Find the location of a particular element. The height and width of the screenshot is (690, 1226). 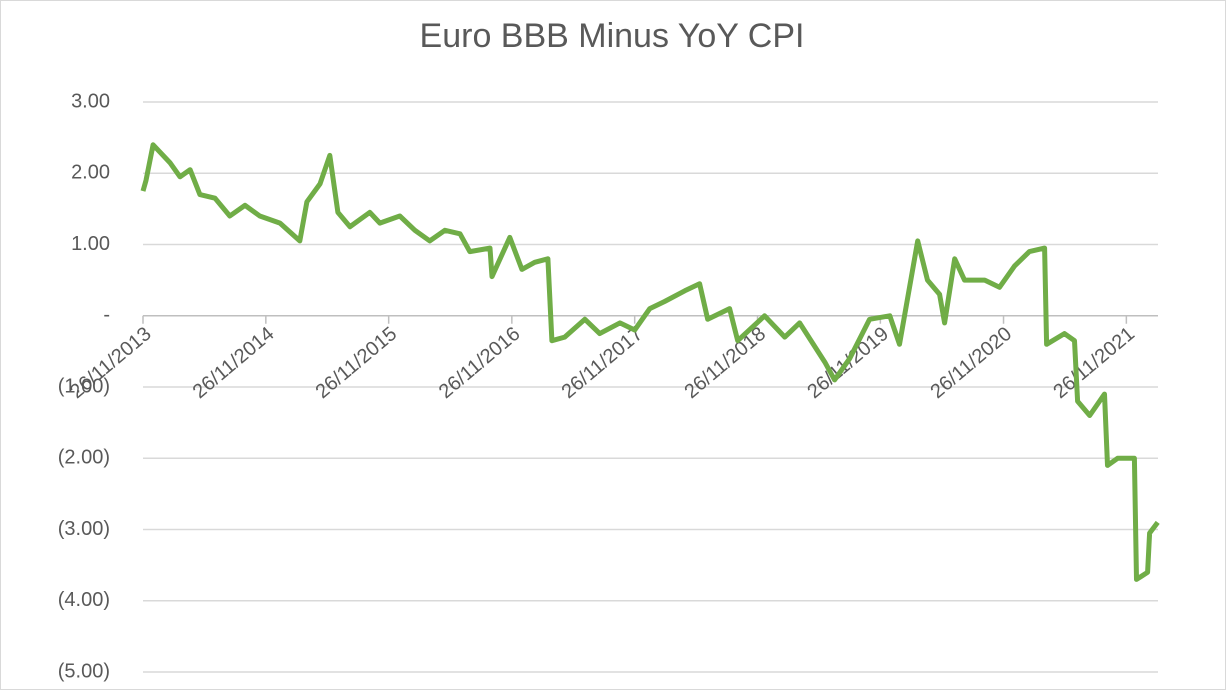

y-tick-label: 1.00 is located at coordinates (90, 244).